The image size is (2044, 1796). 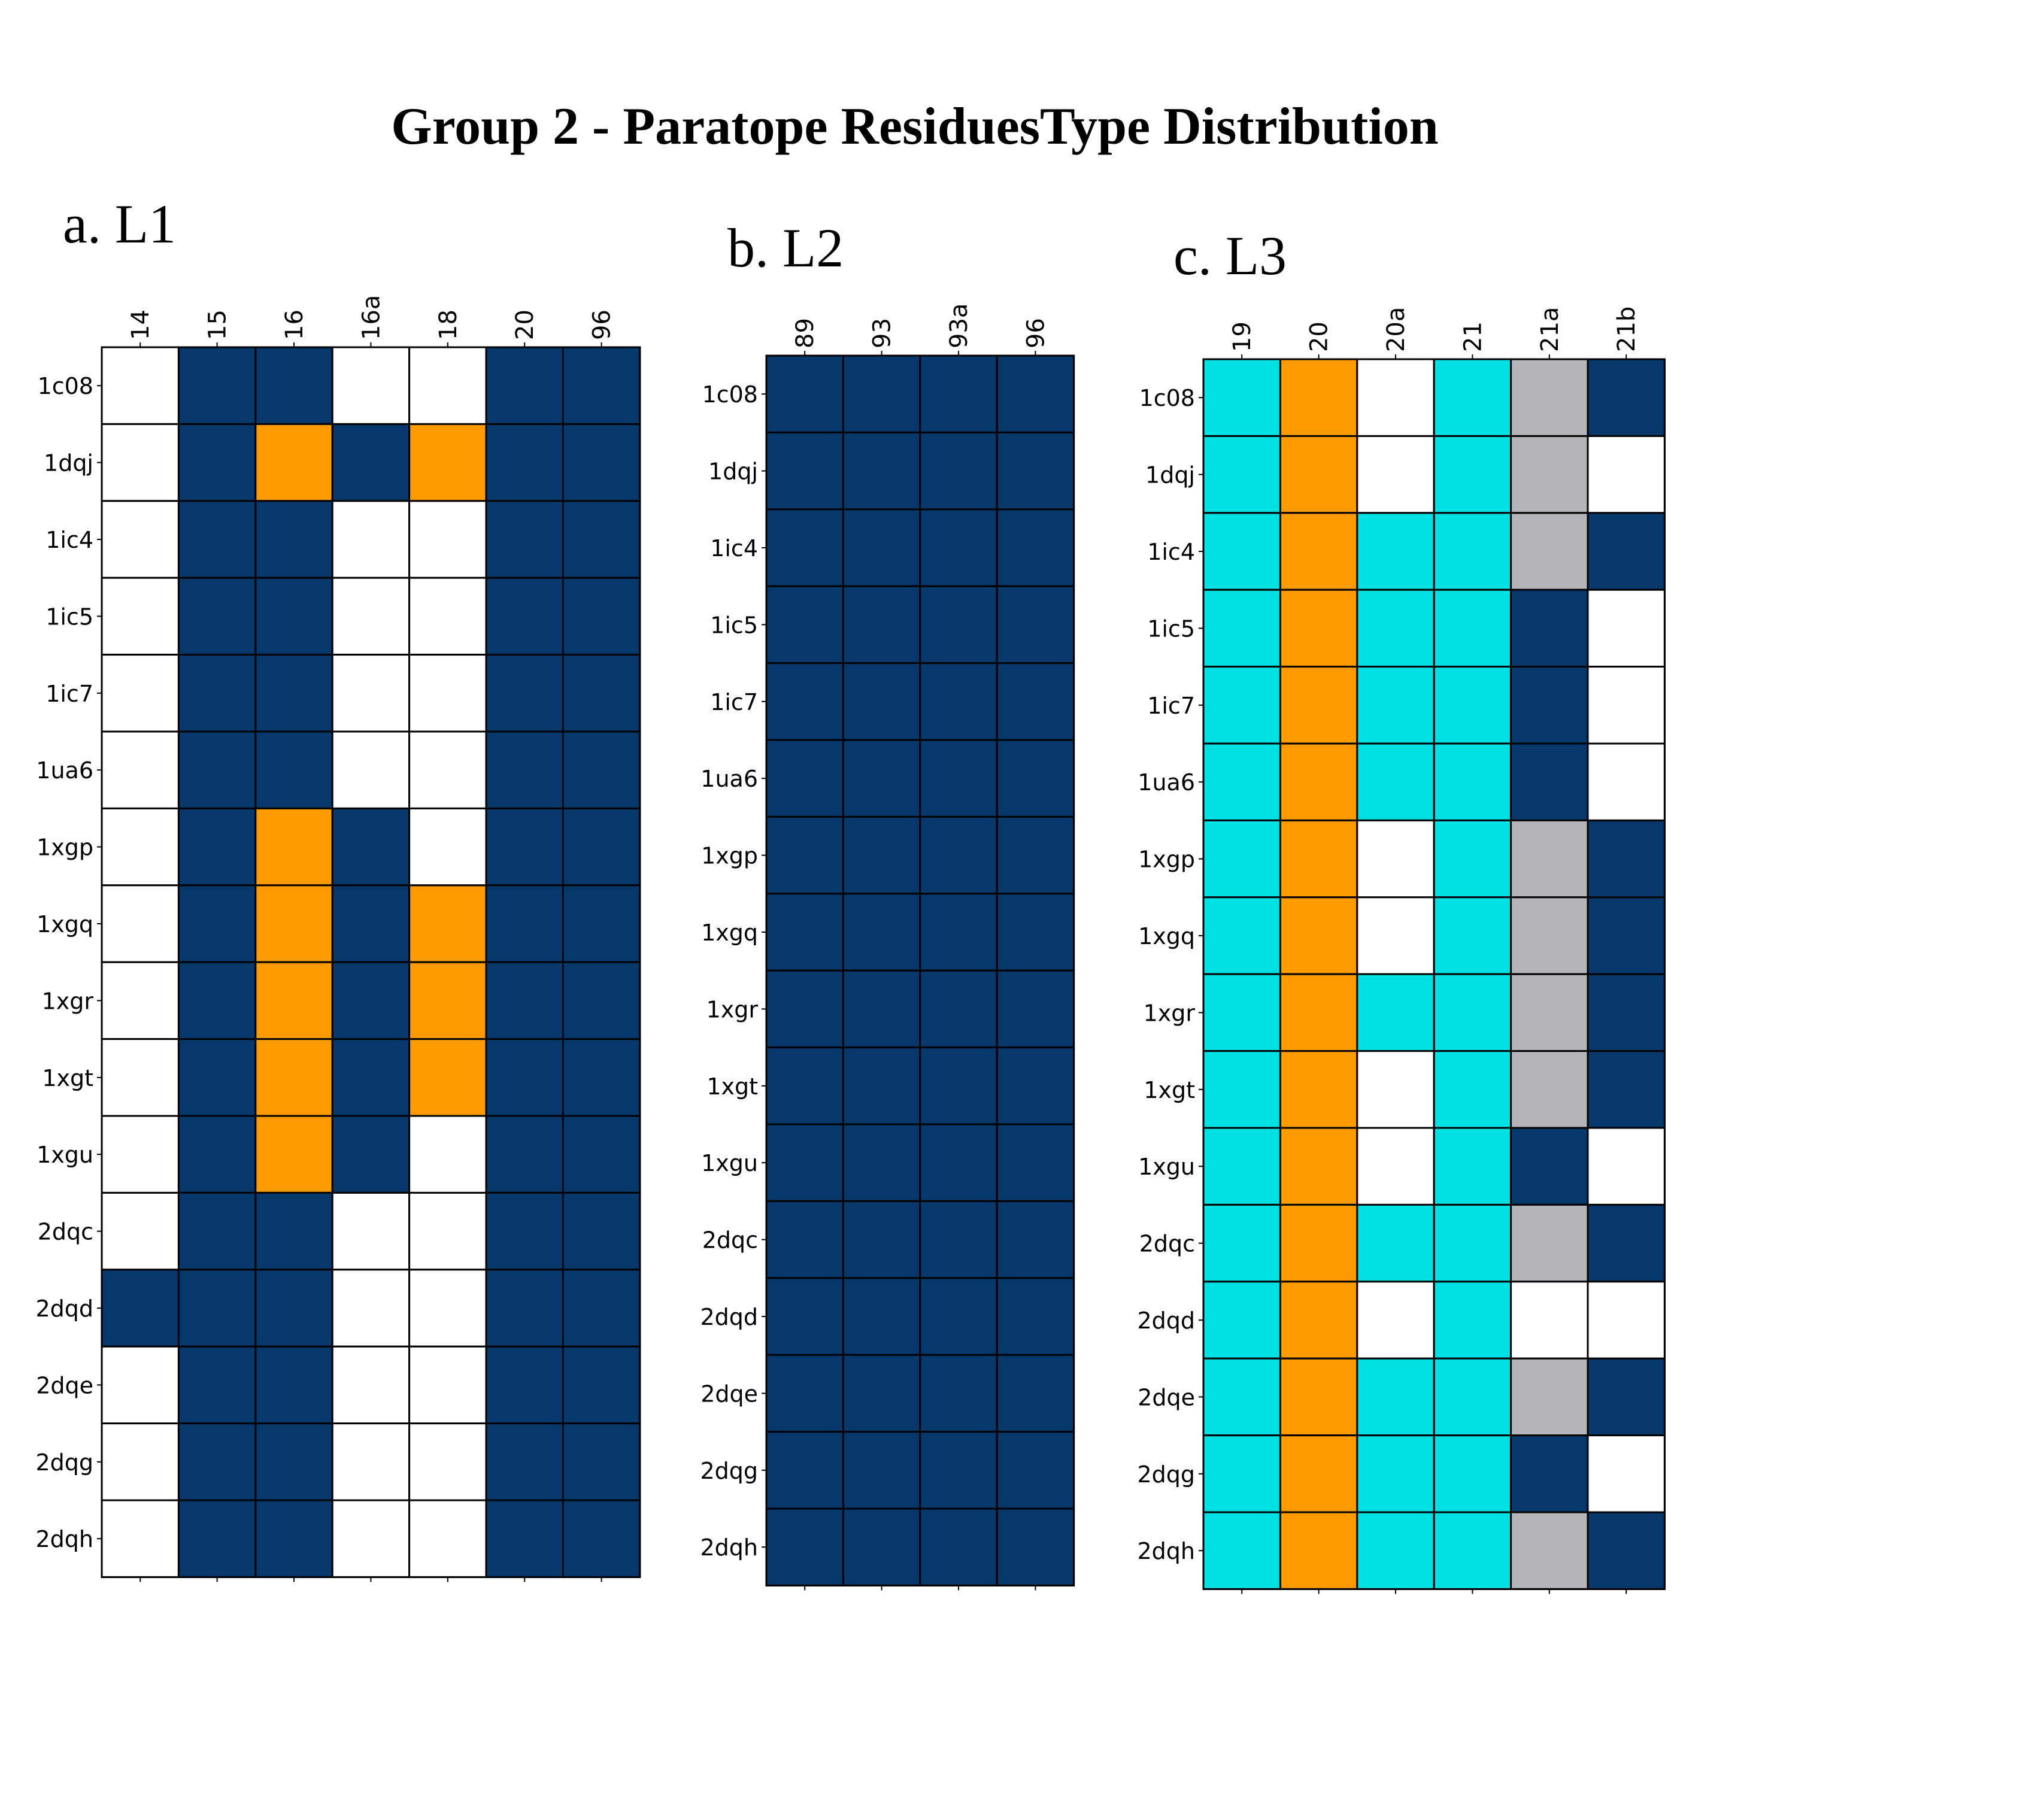 What do you see at coordinates (65, 1155) in the screenshot?
I see `row-tick-label: 1xgu` at bounding box center [65, 1155].